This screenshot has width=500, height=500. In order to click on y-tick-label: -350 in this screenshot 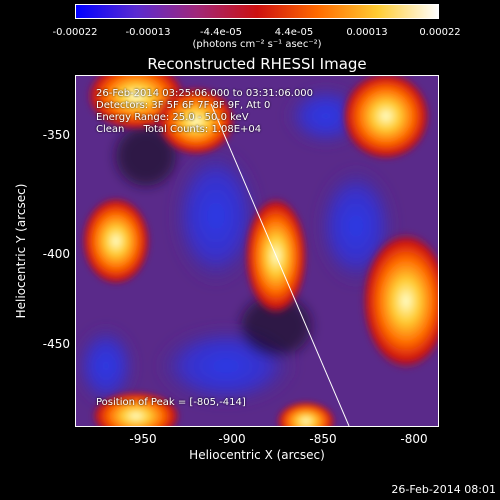, I will do `click(56, 135)`.